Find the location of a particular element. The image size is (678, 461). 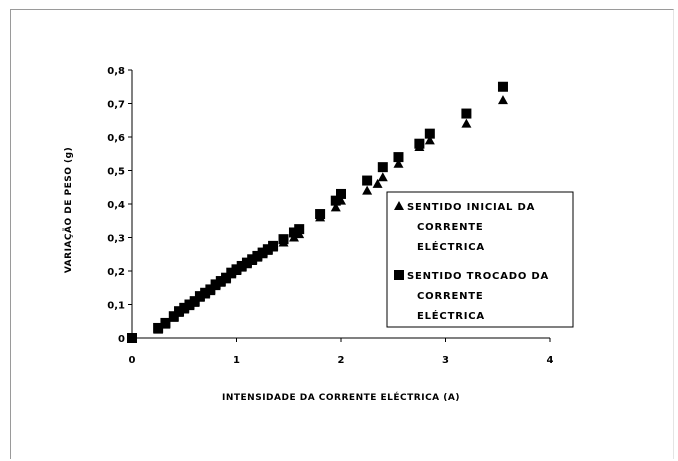

y-tick-label: 0,4 is located at coordinates (116, 205).